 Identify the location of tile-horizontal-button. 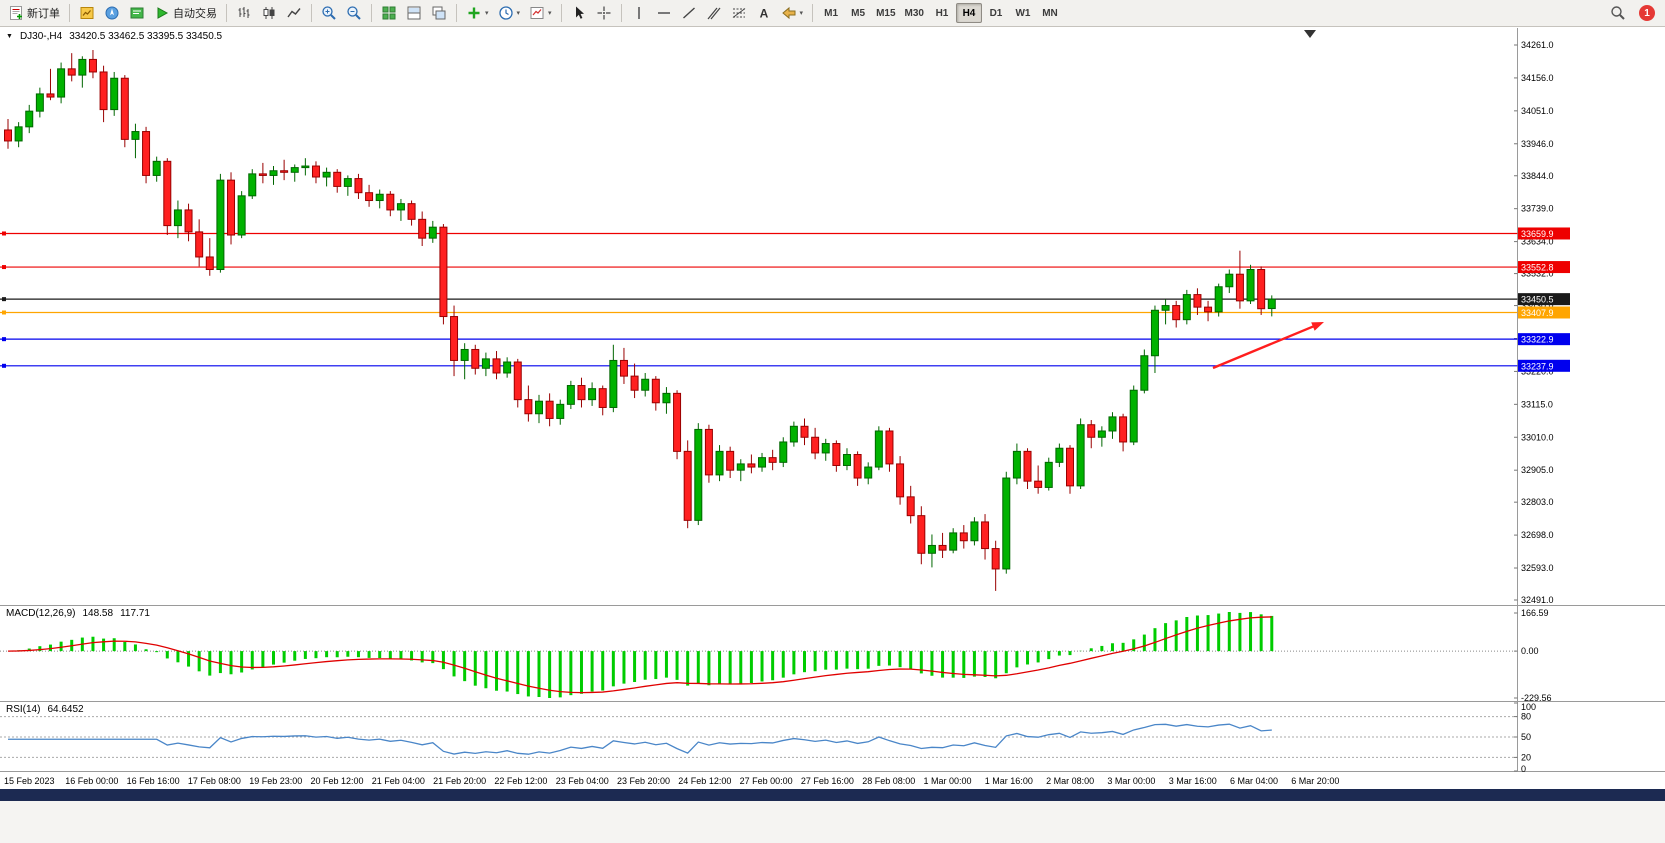
(414, 13).